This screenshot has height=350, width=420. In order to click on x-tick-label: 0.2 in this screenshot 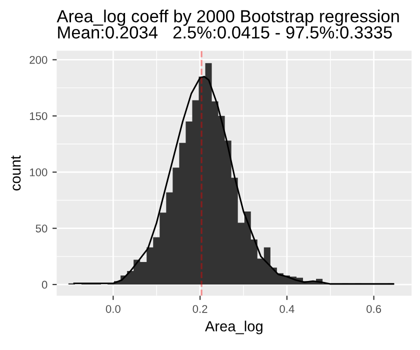, I will do `click(200, 309)`.